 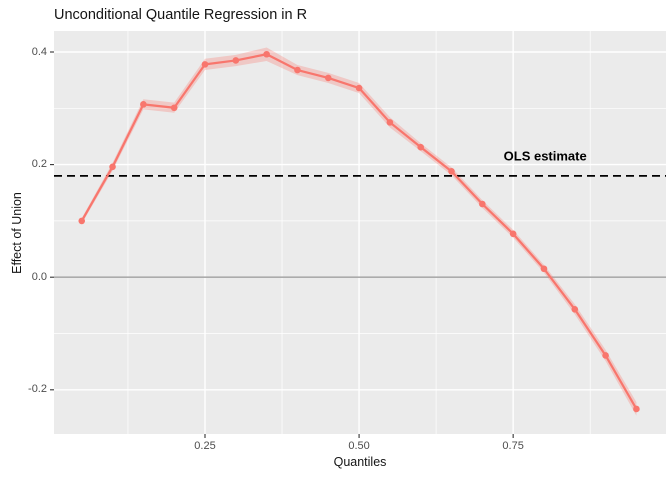 I want to click on ols-estimate-label: OLS estimate, so click(x=545, y=156).